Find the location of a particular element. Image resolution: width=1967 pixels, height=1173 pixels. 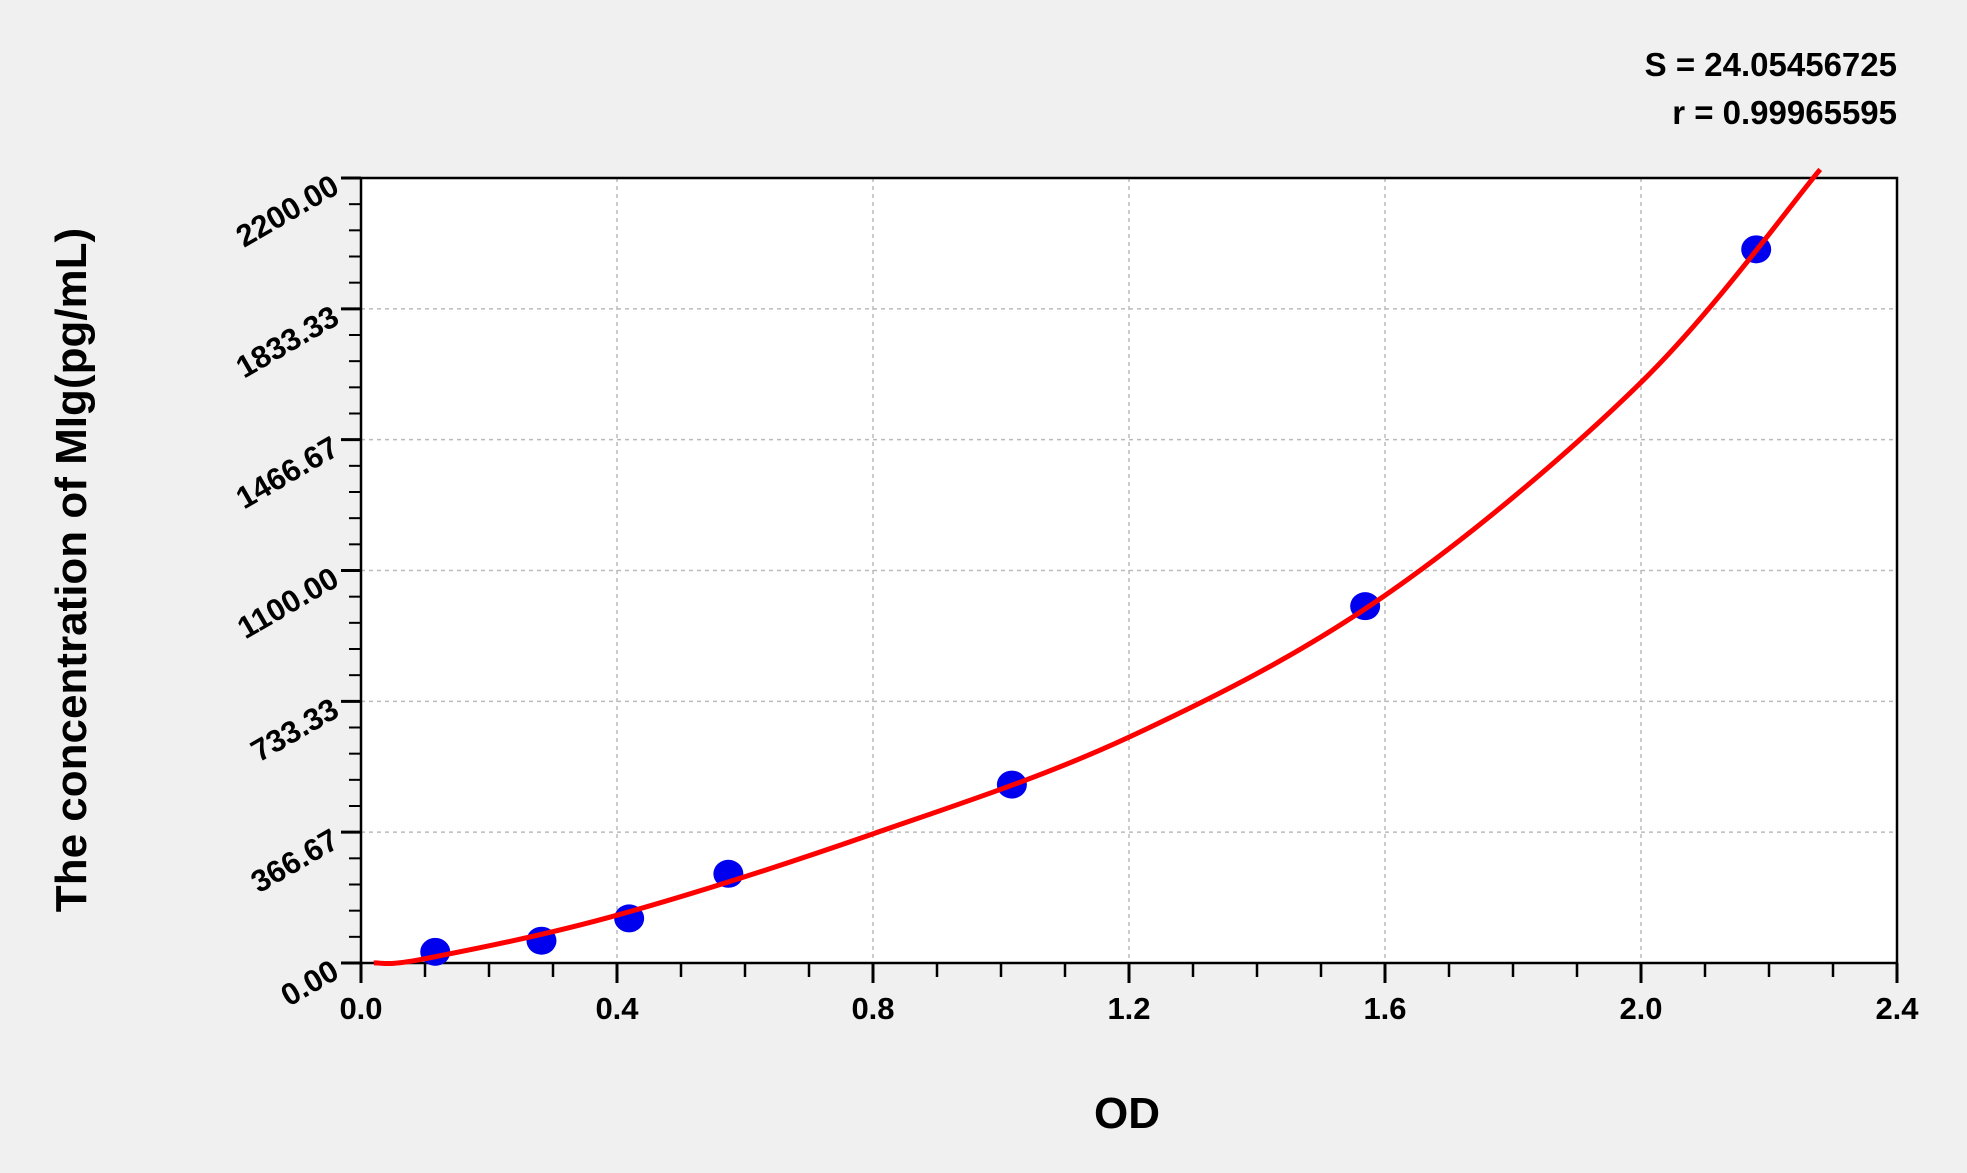

y-tick-label: 2200.00 is located at coordinates (287, 211).